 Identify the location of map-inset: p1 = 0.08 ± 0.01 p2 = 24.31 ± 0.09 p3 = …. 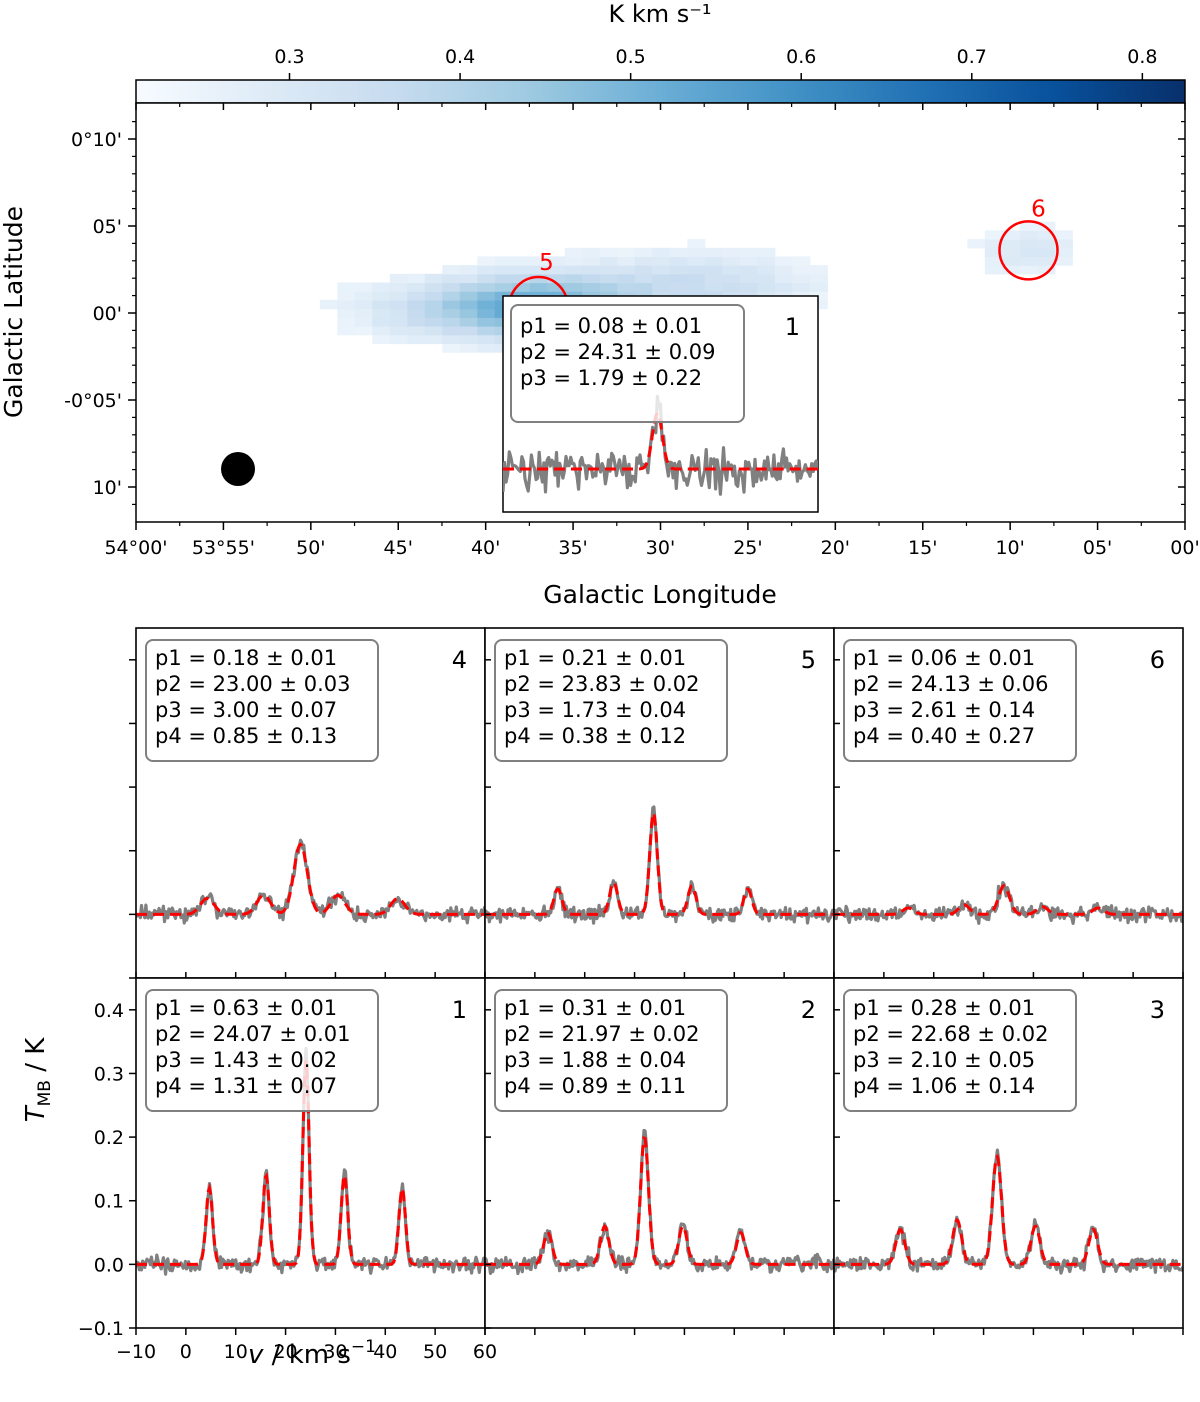
(660, 404).